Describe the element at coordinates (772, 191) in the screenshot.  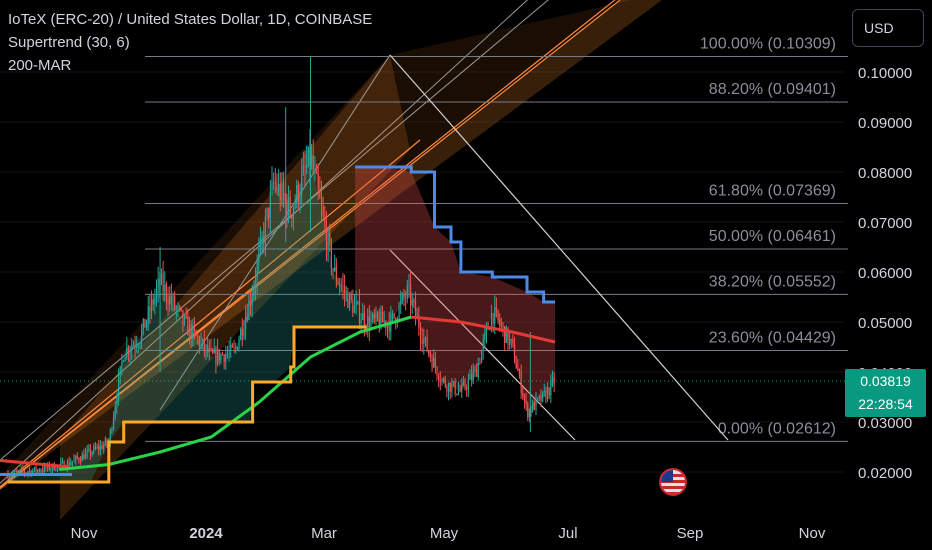
I see `fib-label: 61.80% (0.07369)` at that location.